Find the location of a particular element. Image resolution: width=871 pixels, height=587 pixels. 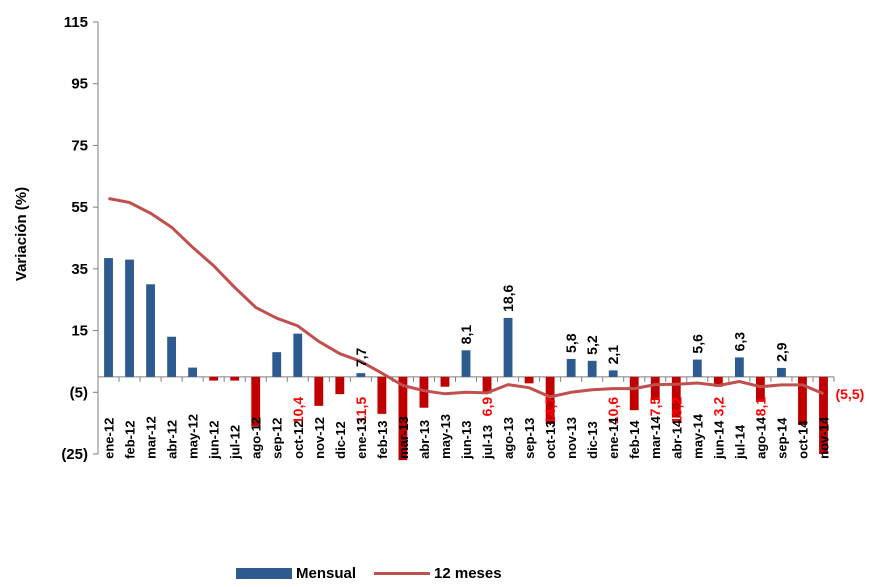

x-tick-label: sep-12 is located at coordinates (277, 438).